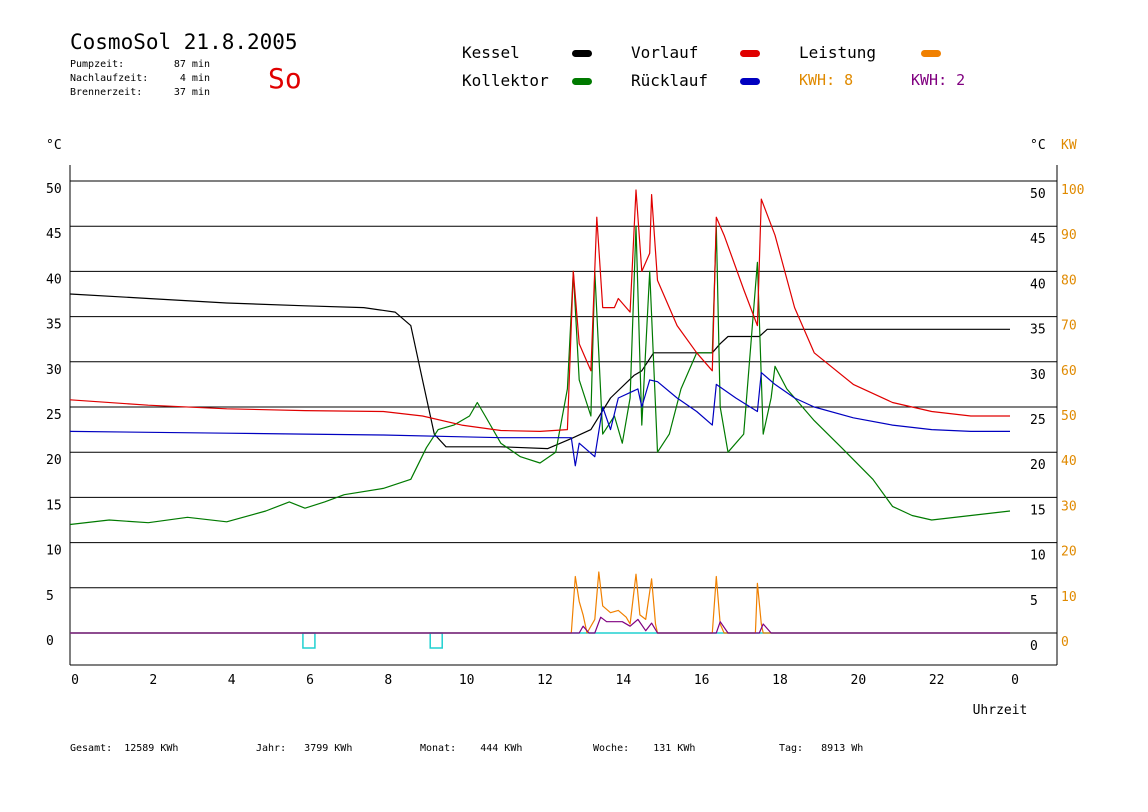 Image resolution: width=1148 pixels, height=812 pixels. What do you see at coordinates (1069, 235) in the screenshot?
I see `y2-tick-90: 90` at bounding box center [1069, 235].